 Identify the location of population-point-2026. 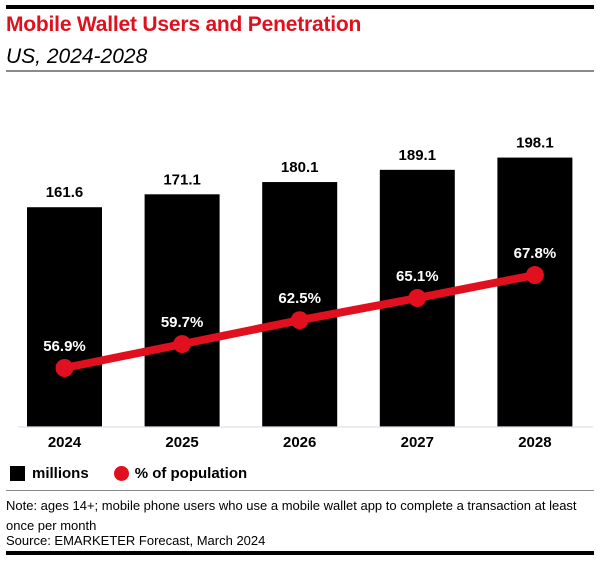
(299, 320).